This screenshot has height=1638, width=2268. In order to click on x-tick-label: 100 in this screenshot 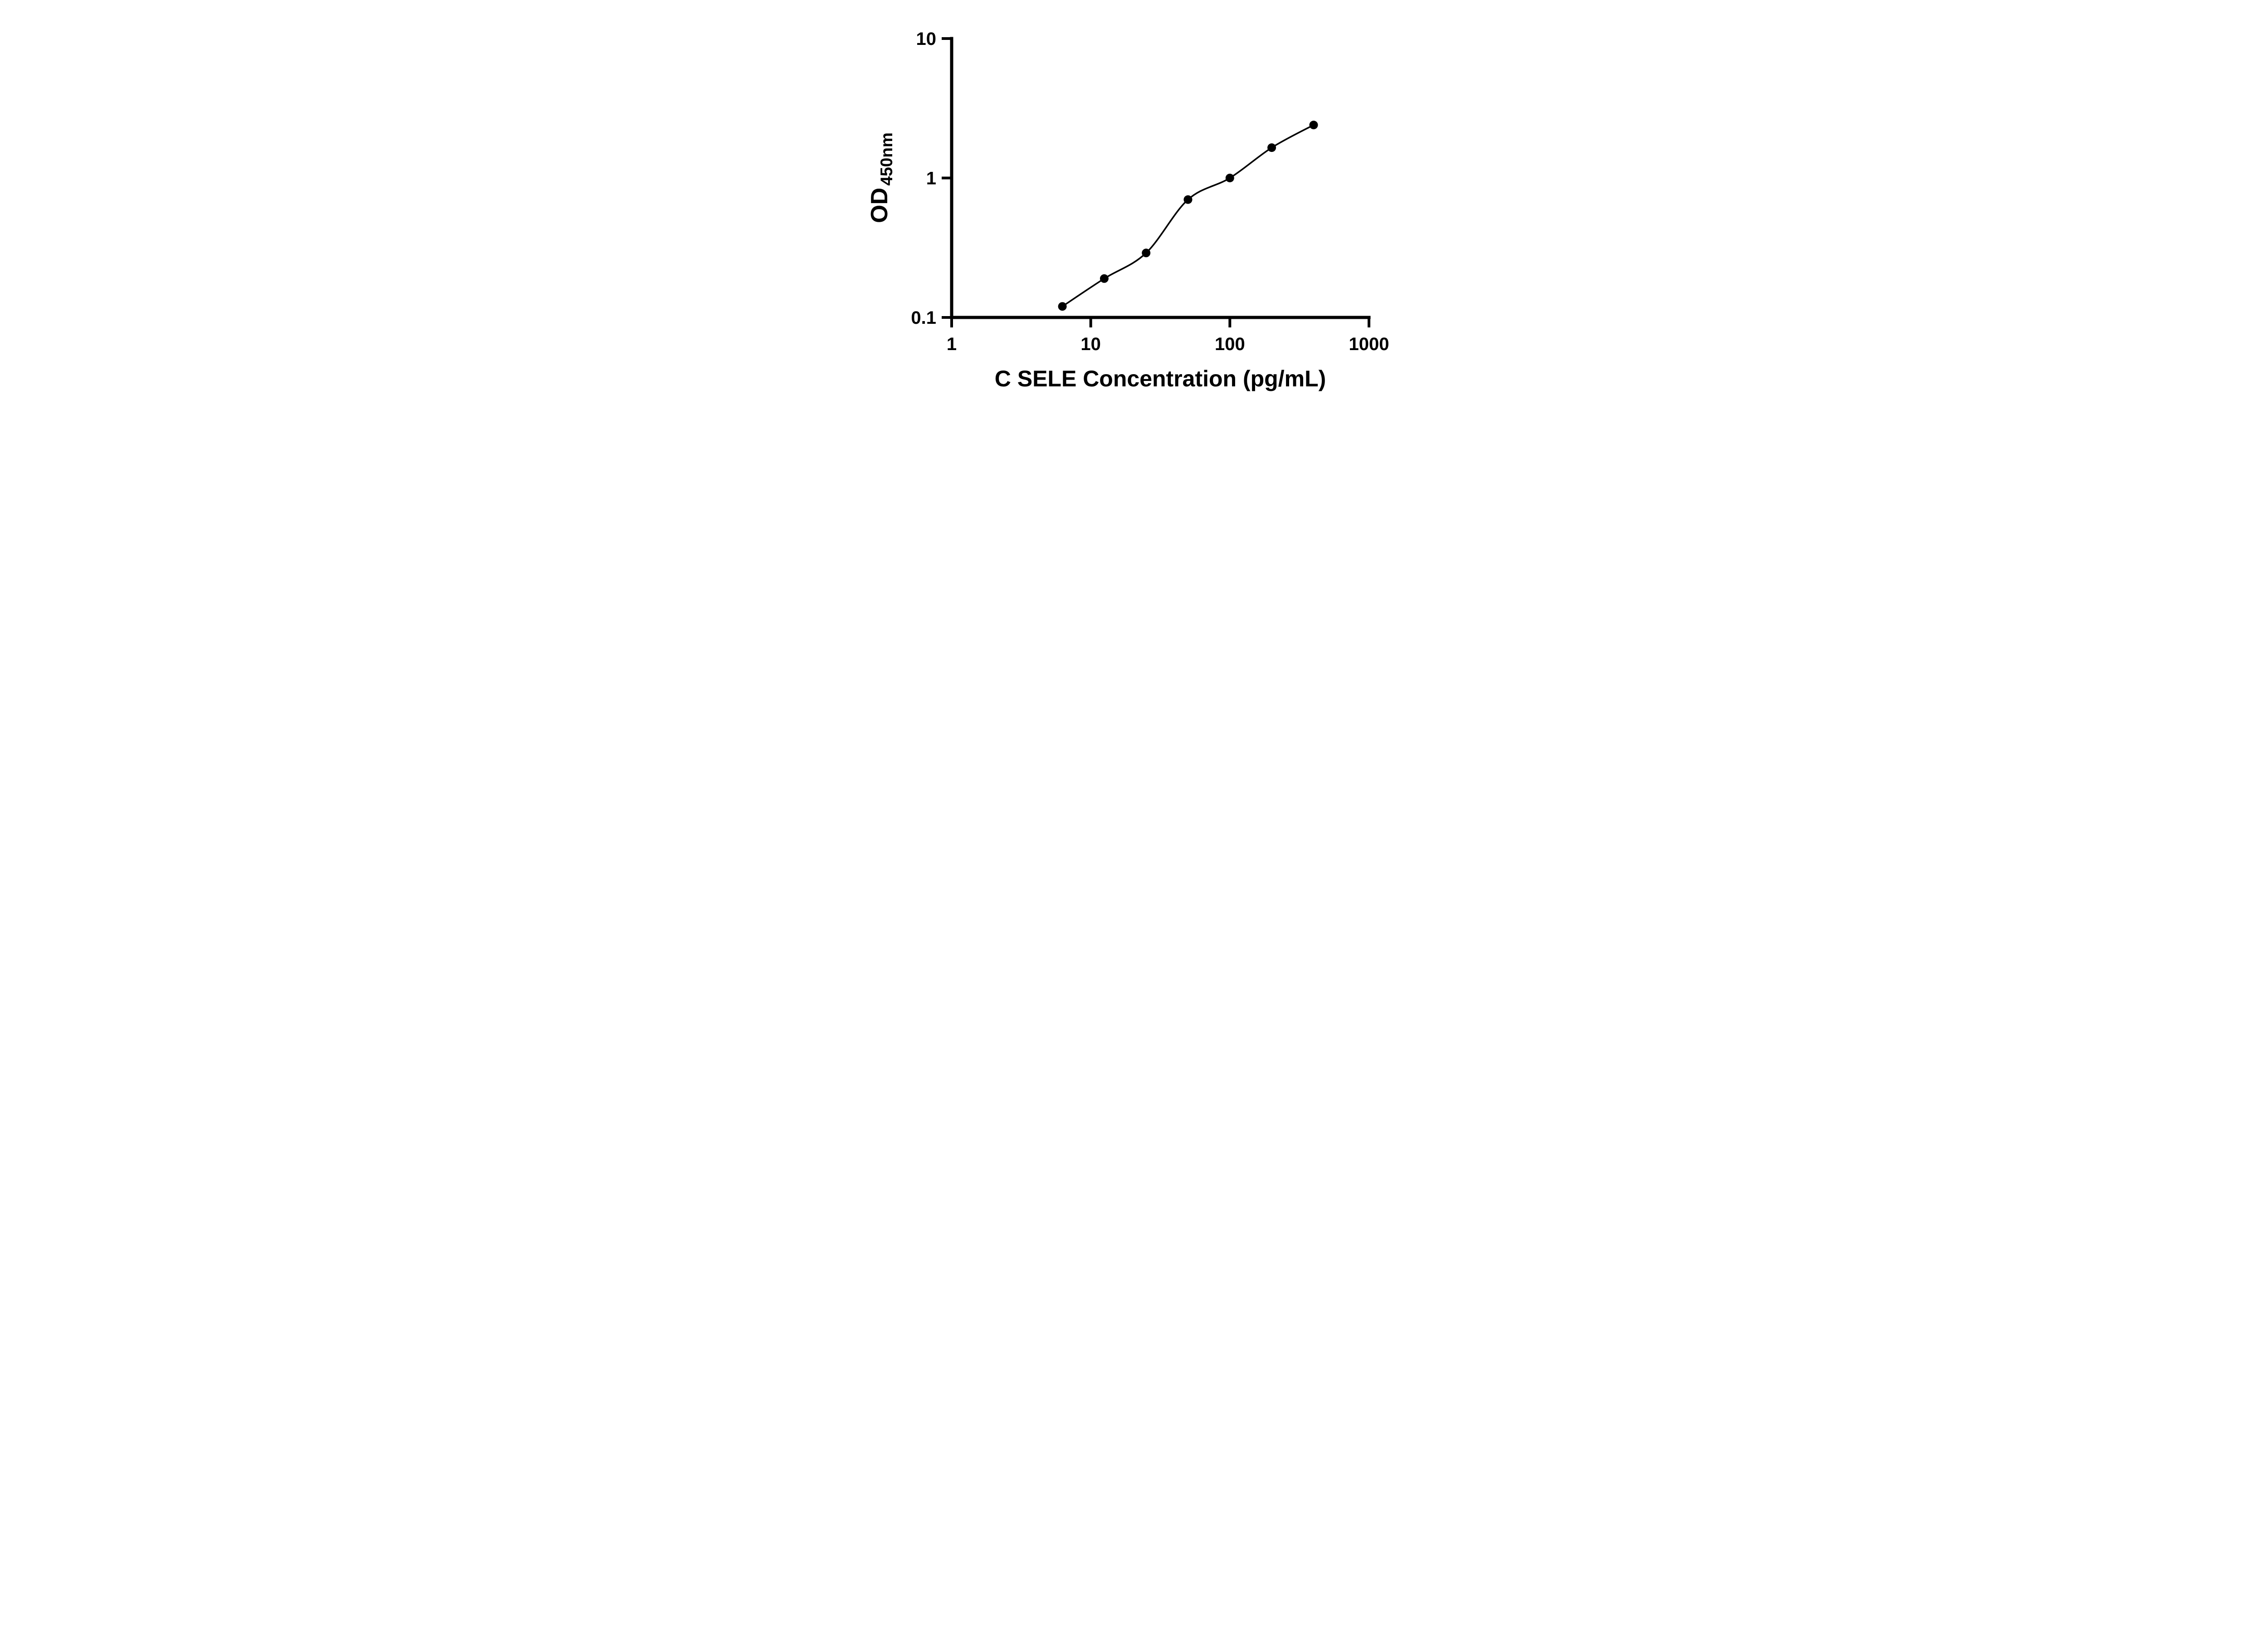, I will do `click(1230, 344)`.